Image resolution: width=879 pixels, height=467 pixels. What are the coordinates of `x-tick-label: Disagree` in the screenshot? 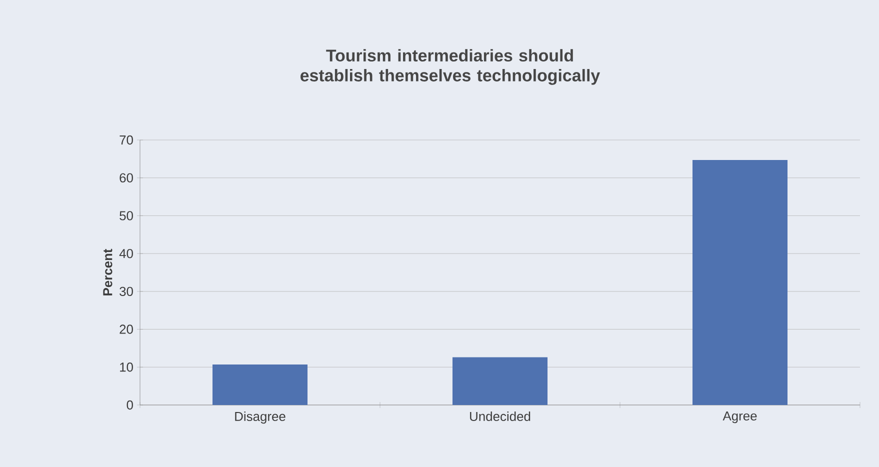 It's located at (260, 418).